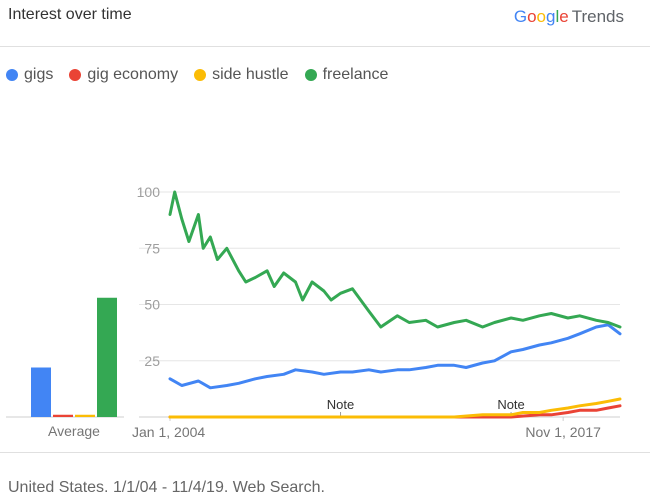 The image size is (650, 502). I want to click on google-letter: e, so click(564, 16).